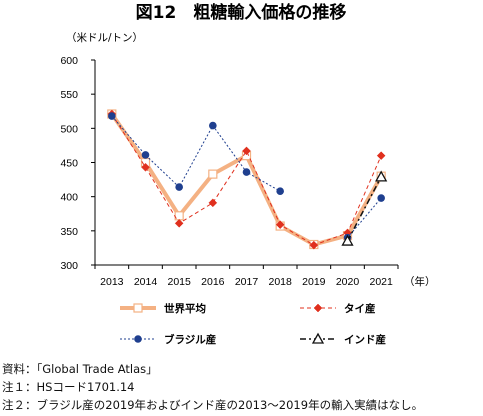  I want to click on y-tick-label: 550, so click(69, 95).